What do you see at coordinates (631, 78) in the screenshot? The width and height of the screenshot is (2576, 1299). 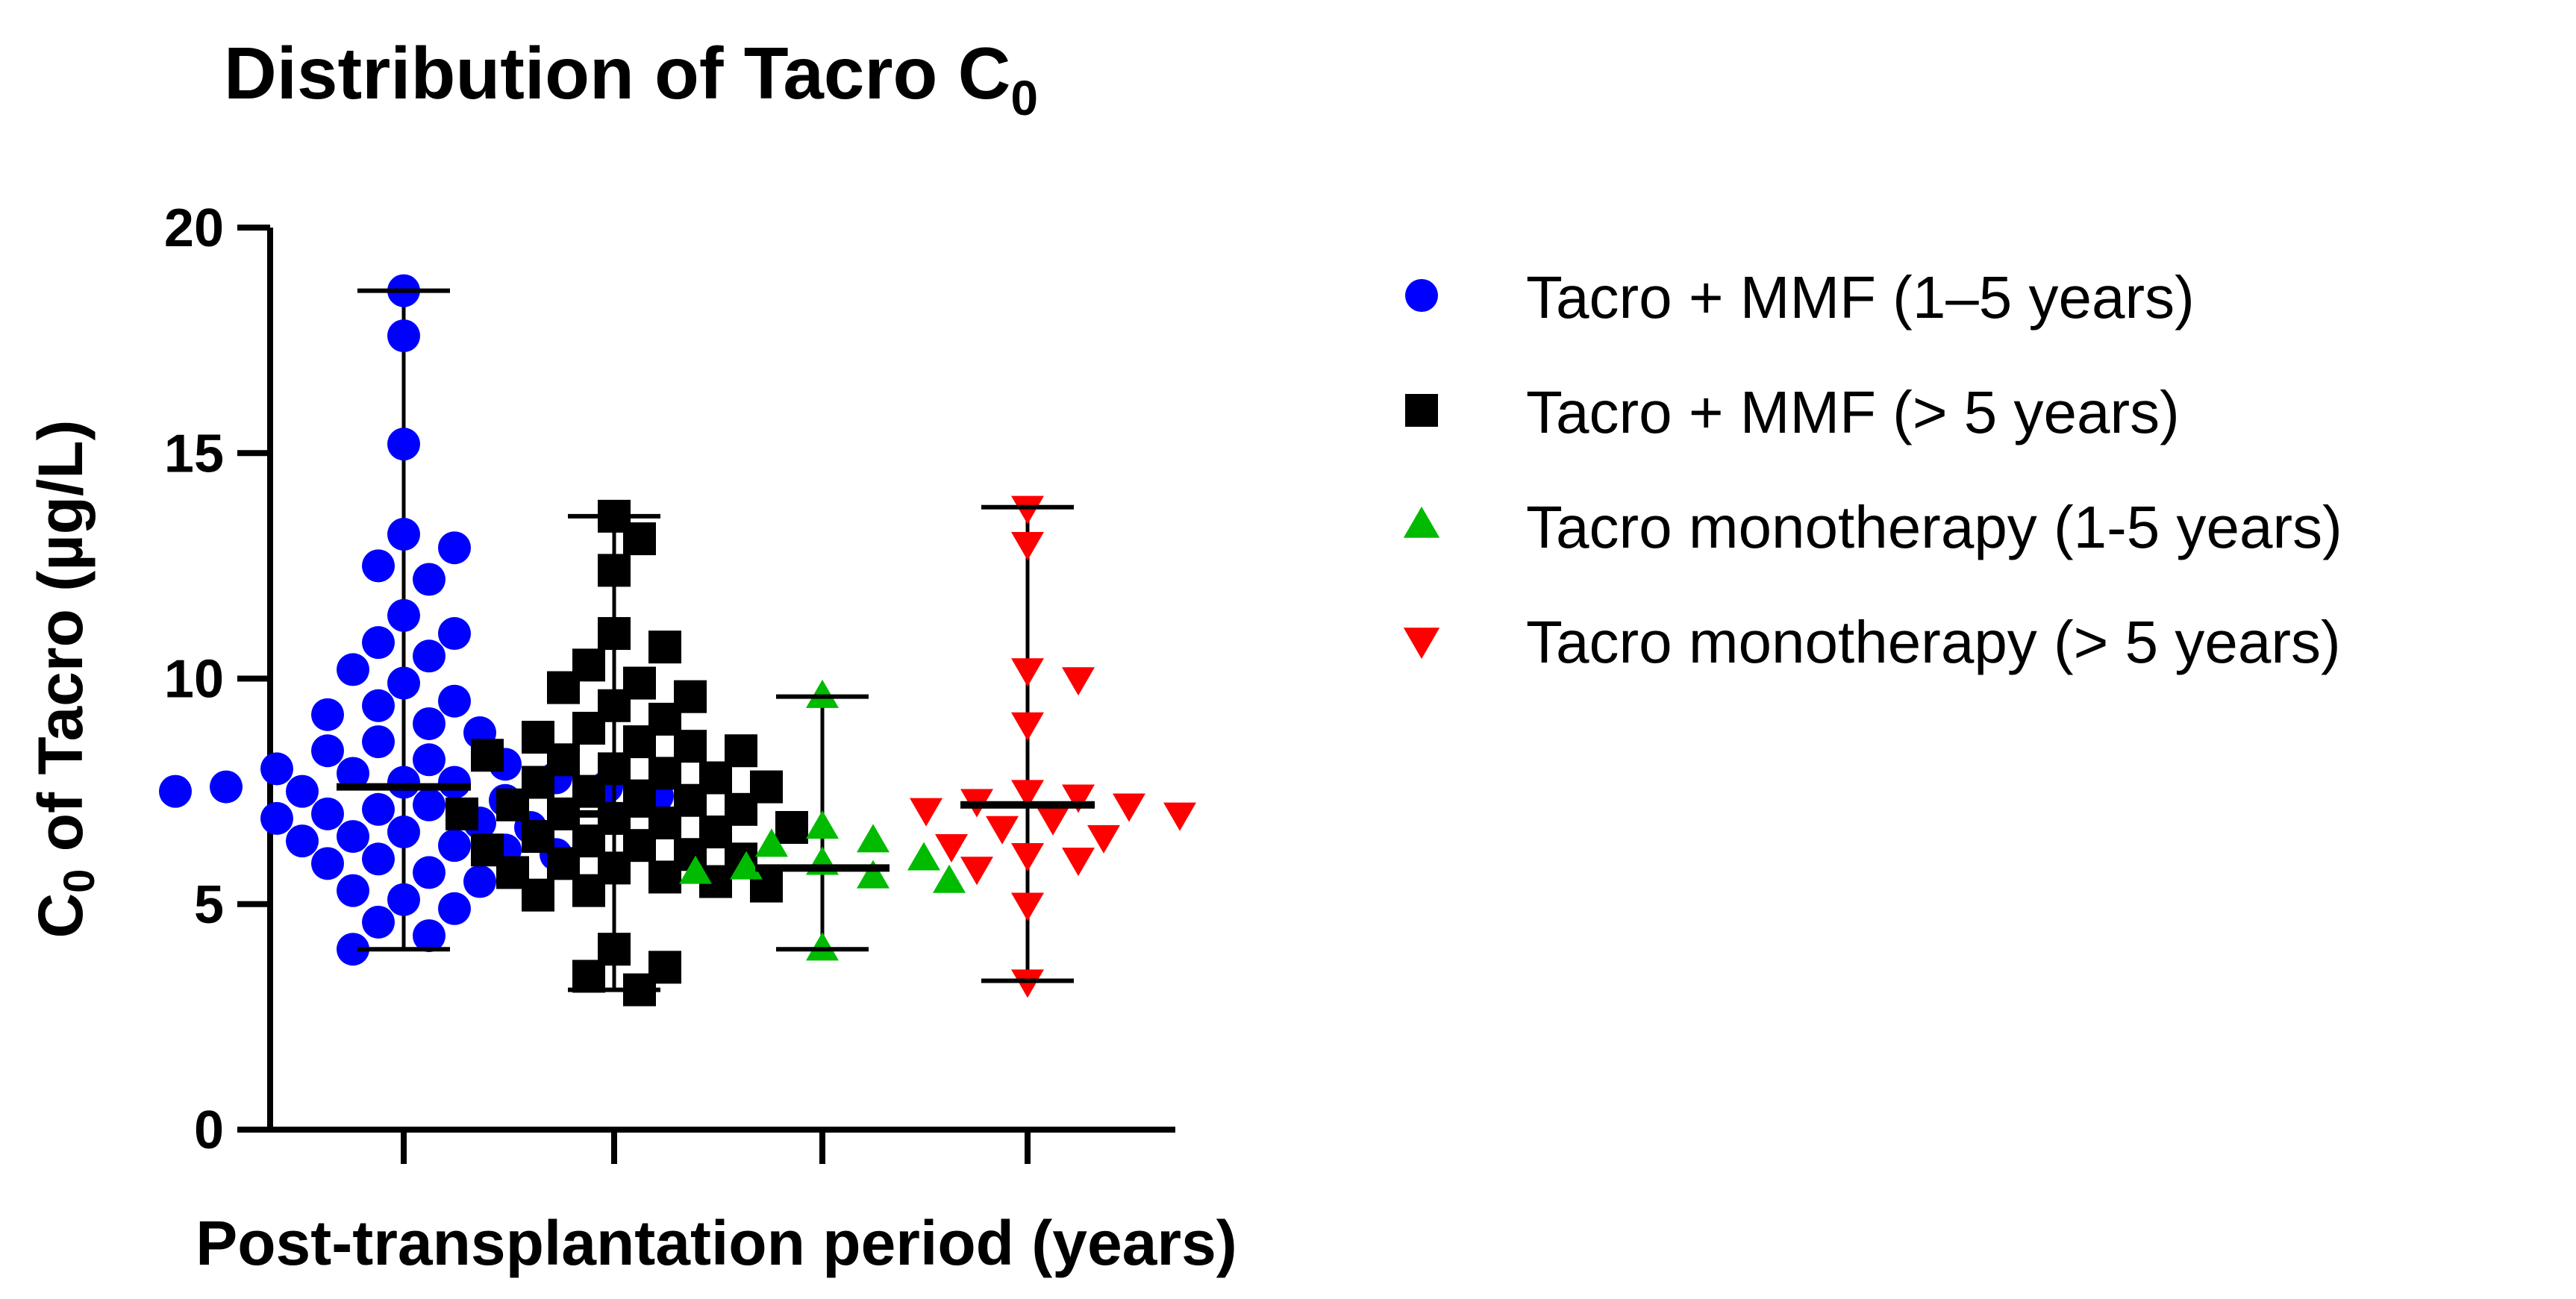 I see `chart-title: Distribution of Tacro C0` at bounding box center [631, 78].